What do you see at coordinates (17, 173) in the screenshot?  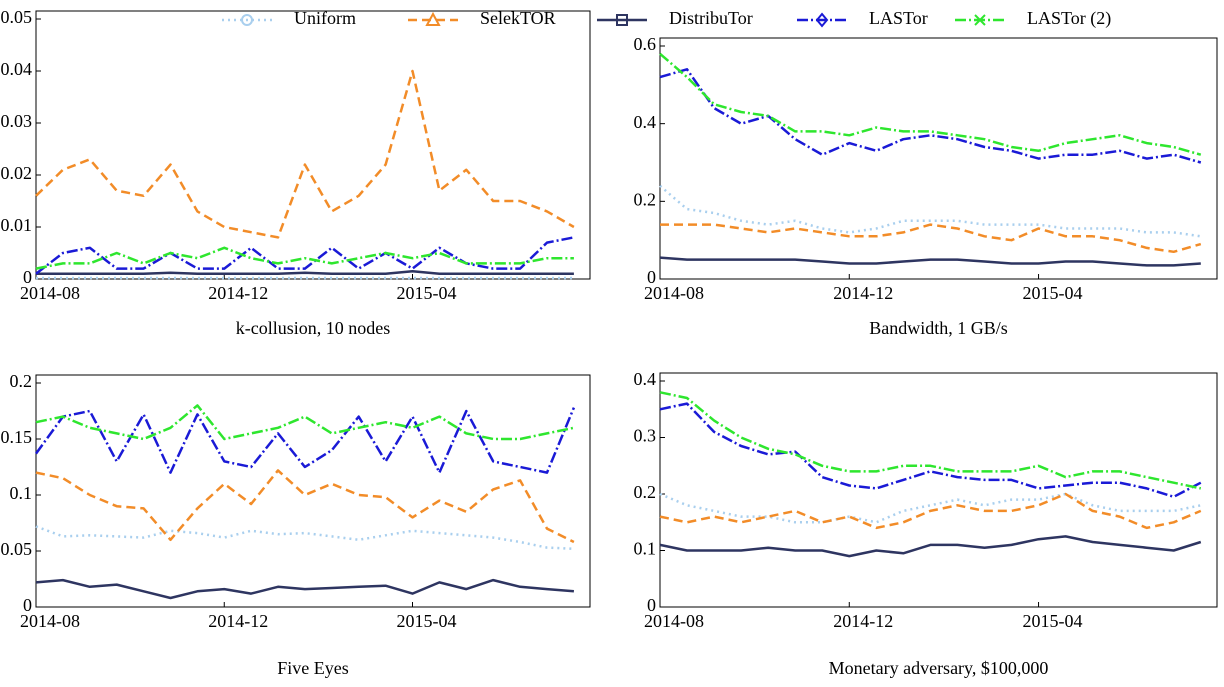 I see `y-tick-label: 0.02` at bounding box center [17, 173].